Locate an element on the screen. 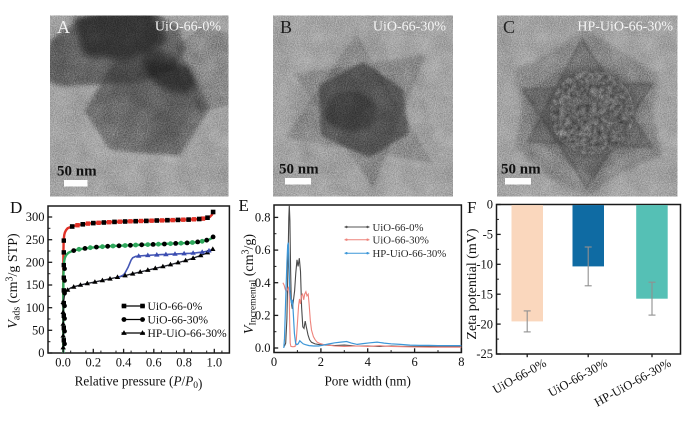 This screenshot has width=700, height=422. svg-text: A is located at coordinates (63, 27).